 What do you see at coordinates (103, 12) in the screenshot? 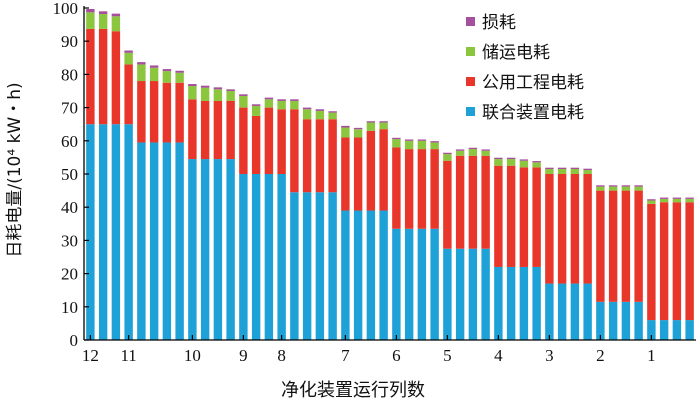
I see `bar-12-2-l` at bounding box center [103, 12].